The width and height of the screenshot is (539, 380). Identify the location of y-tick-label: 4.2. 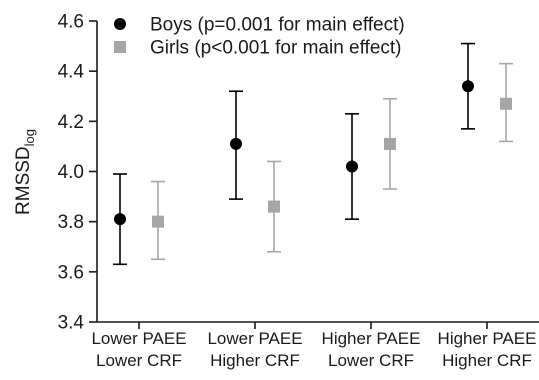
(71, 122).